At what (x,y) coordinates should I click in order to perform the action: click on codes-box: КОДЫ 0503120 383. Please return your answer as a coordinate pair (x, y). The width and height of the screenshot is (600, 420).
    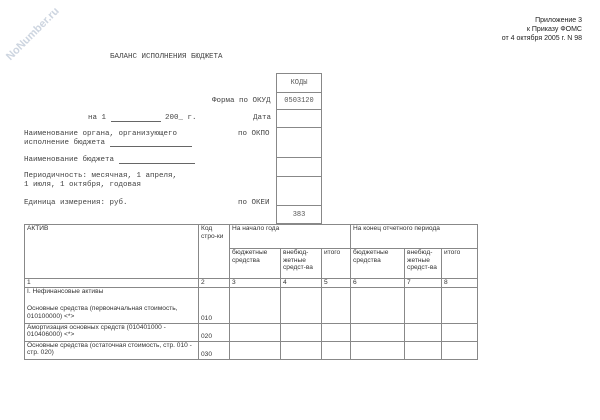
    Looking at the image, I should click on (299, 148).